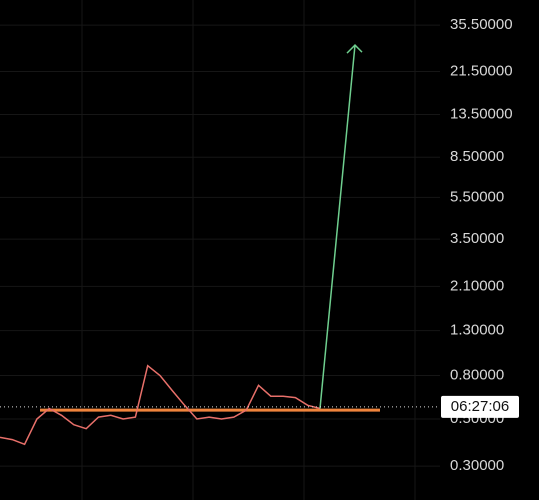 The image size is (539, 500). I want to click on y-tick-label: 2.10000, so click(477, 285).